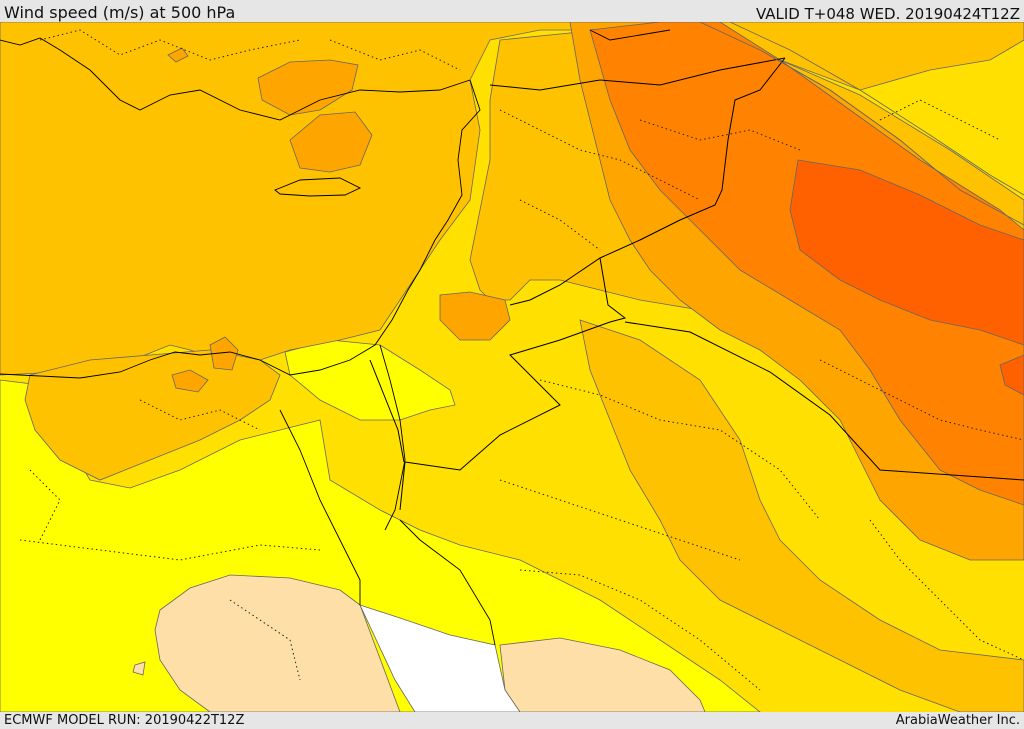 This screenshot has width=1024, height=729. I want to click on map-title: Wind speed (m/s) at 500 hPa, so click(120, 12).